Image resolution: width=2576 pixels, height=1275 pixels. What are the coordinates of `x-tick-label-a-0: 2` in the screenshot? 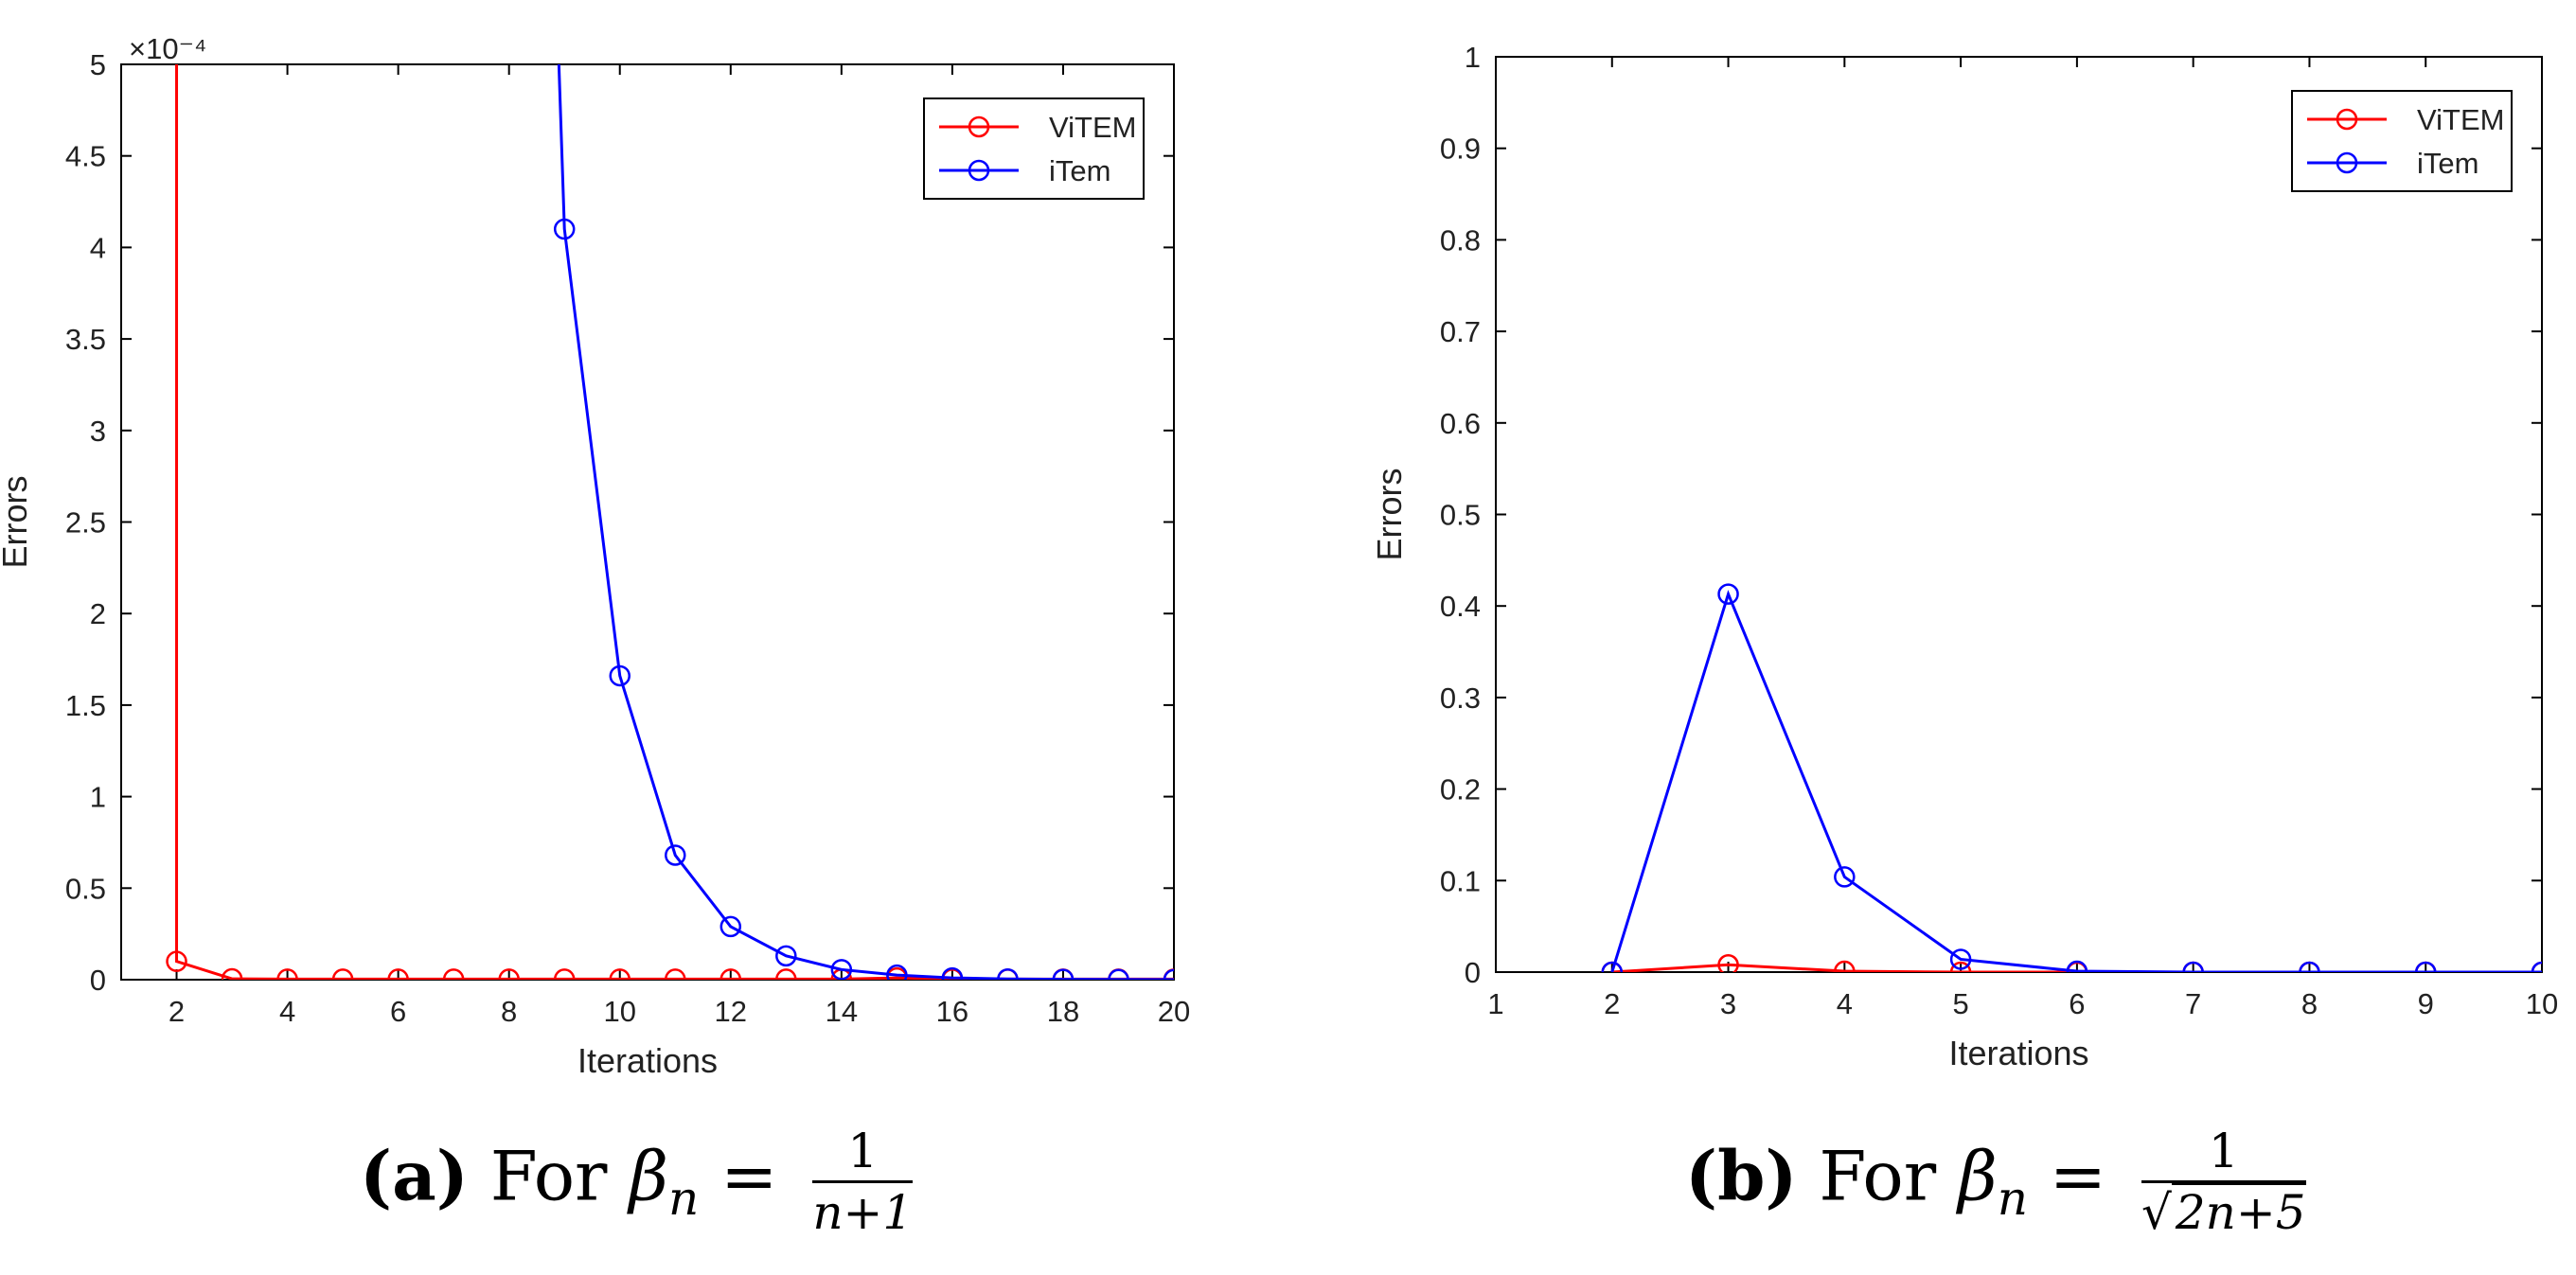 It's located at (177, 1011).